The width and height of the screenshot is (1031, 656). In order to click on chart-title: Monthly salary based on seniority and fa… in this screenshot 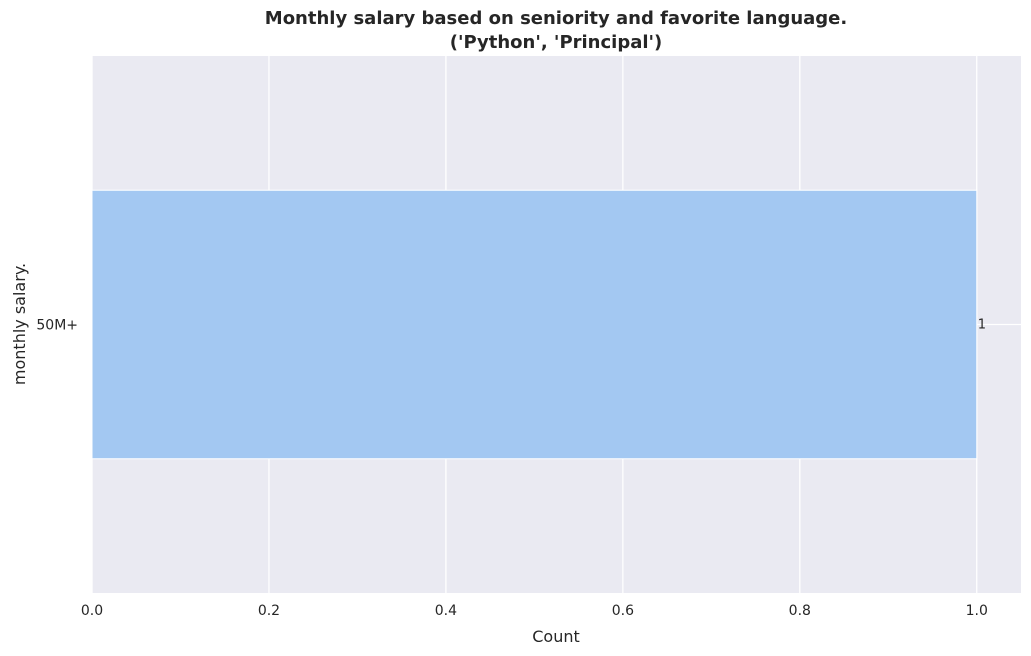, I will do `click(556, 18)`.